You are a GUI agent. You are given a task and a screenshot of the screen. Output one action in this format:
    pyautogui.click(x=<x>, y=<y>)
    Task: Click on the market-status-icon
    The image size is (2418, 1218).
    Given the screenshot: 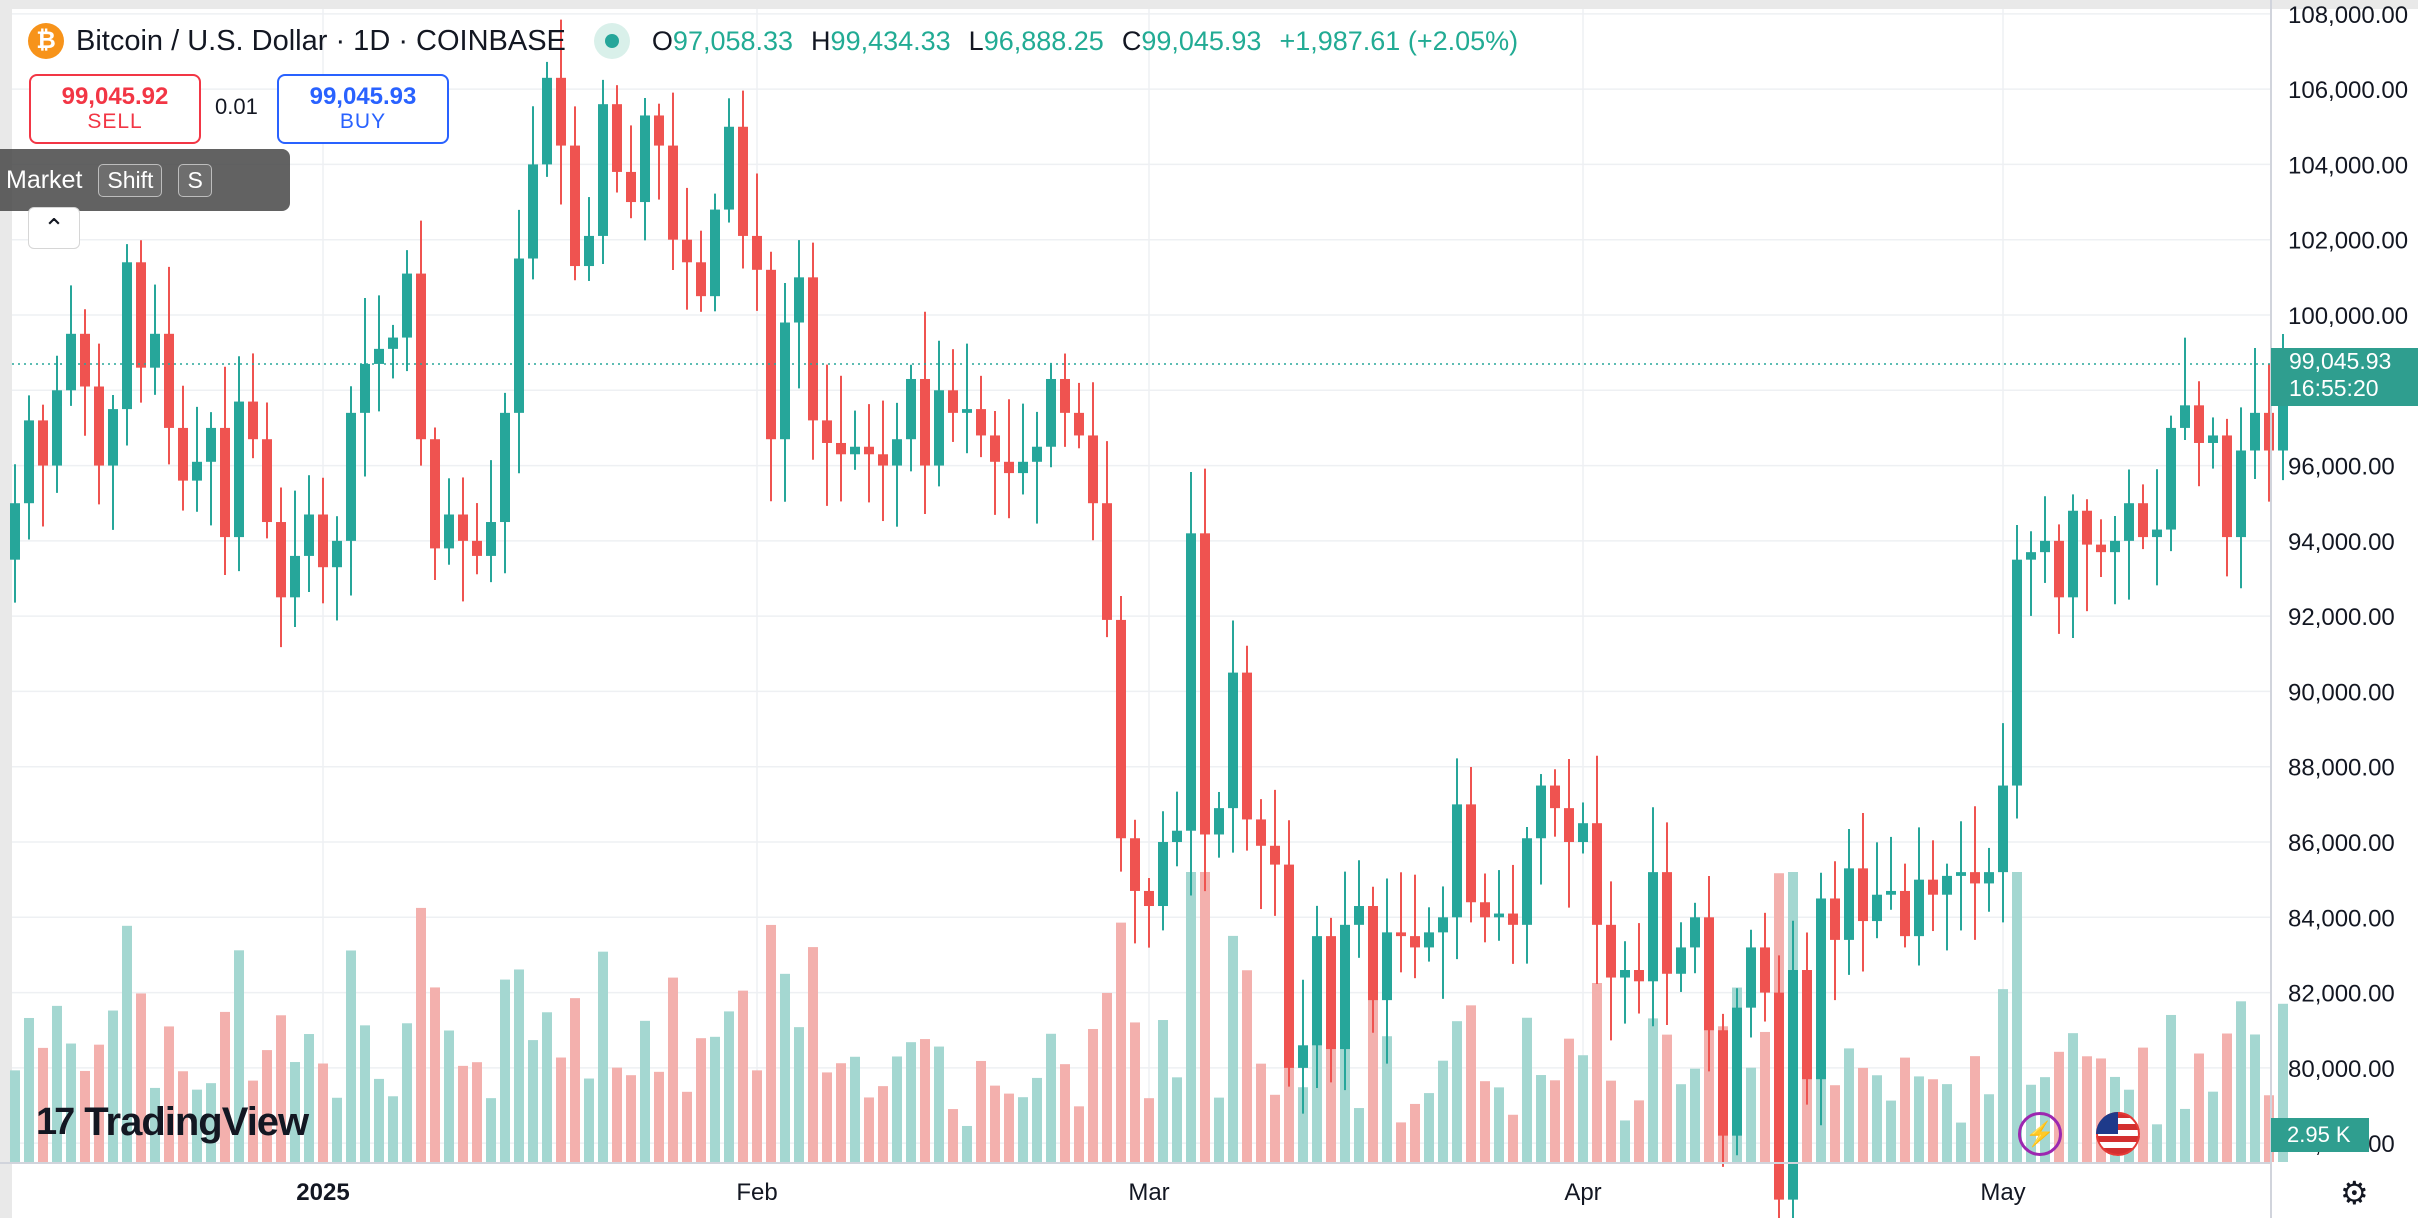 What is the action you would take?
    pyautogui.click(x=611, y=41)
    